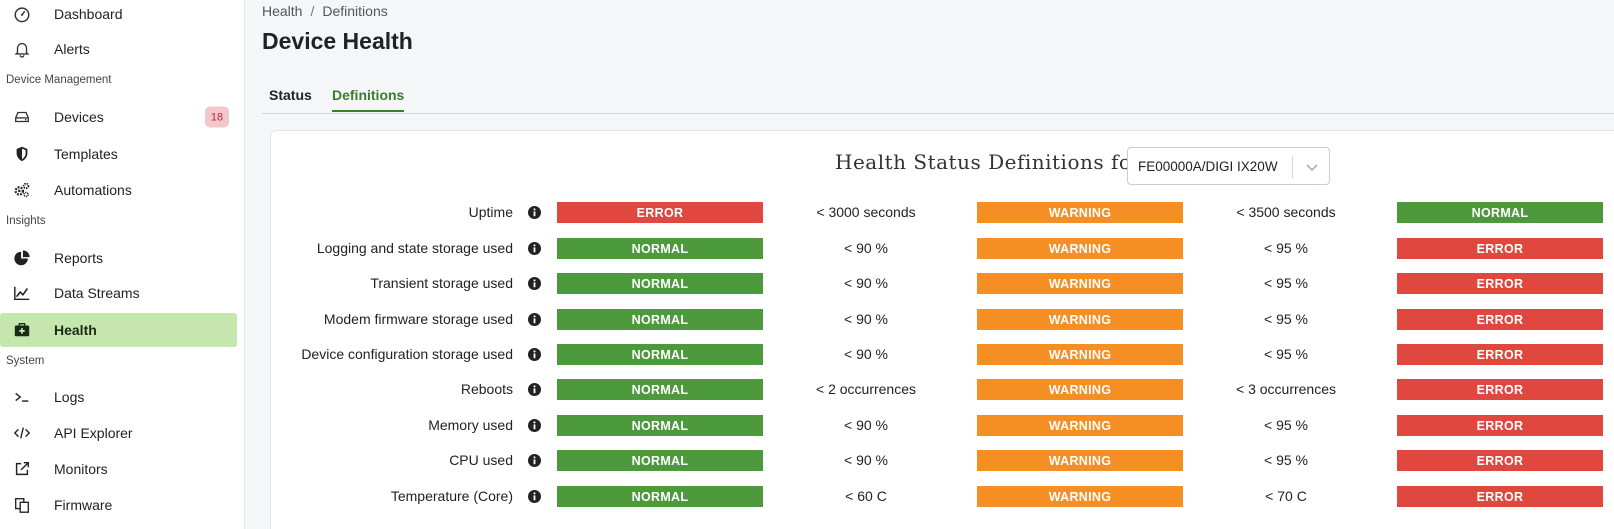 This screenshot has height=529, width=1614. Describe the element at coordinates (25, 361) in the screenshot. I see `section-label-system: System` at that location.